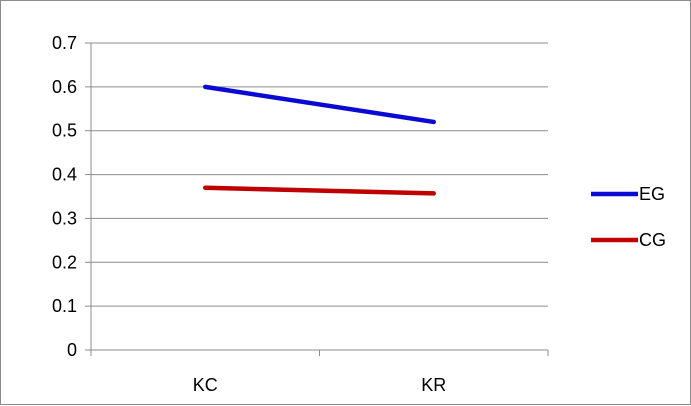 The image size is (691, 406). What do you see at coordinates (64, 43) in the screenshot?
I see `y-tick-label: 0.7` at bounding box center [64, 43].